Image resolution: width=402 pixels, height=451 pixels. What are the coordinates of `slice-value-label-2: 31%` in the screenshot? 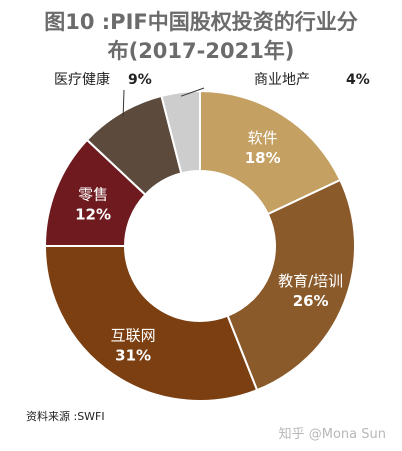 It's located at (133, 355).